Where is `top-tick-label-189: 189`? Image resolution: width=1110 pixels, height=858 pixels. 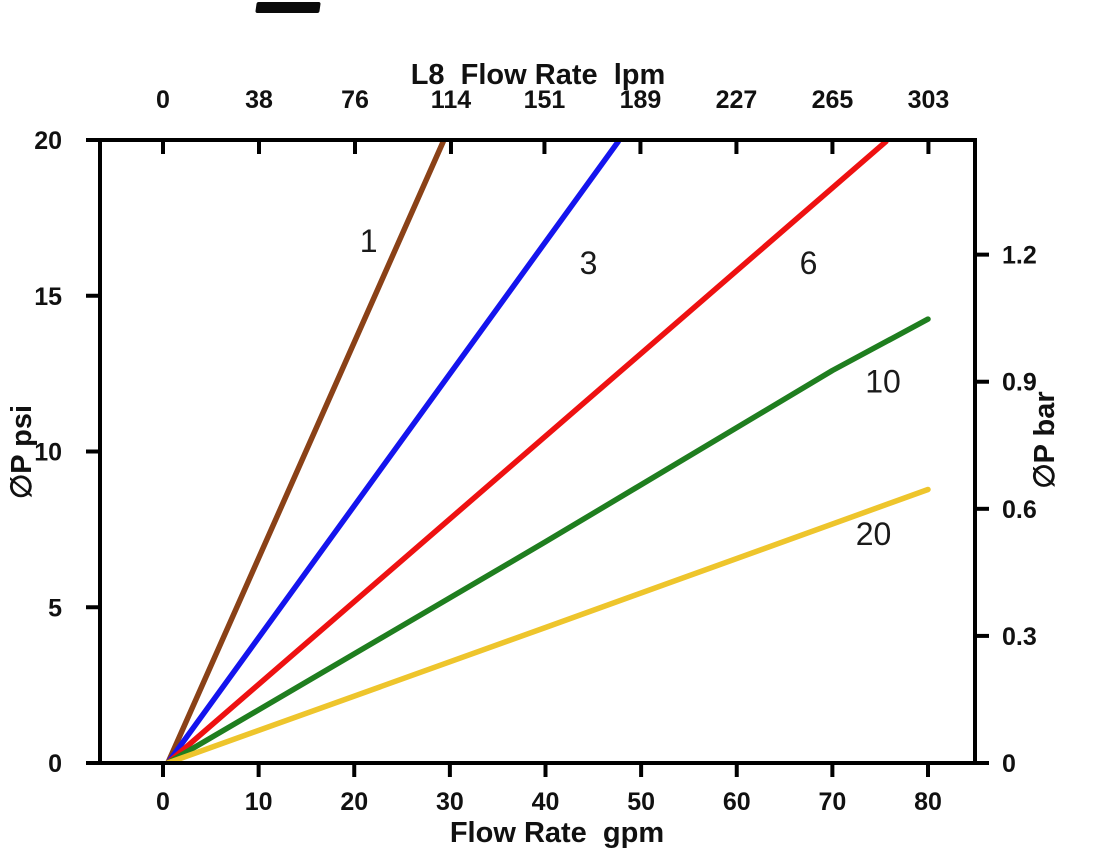
top-tick-label-189: 189 is located at coordinates (641, 100).